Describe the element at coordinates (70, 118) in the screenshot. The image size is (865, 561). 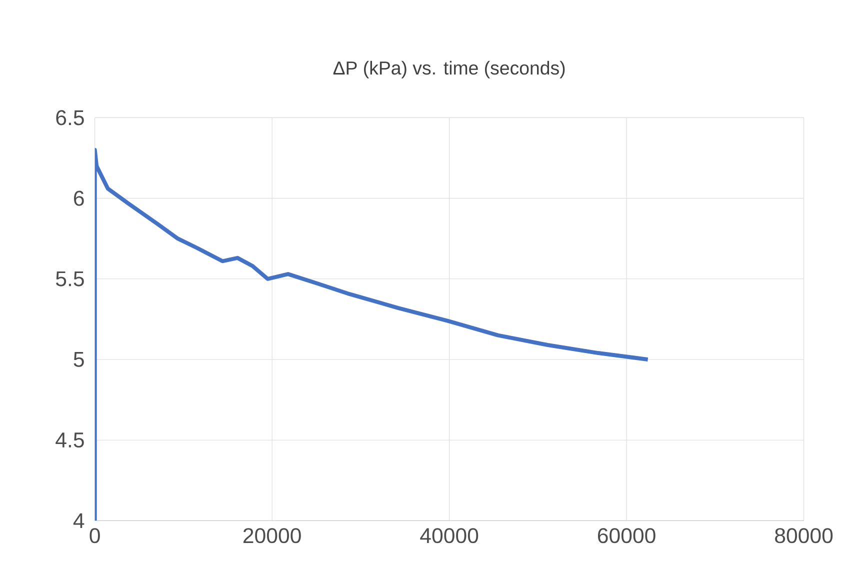
I see `y-tick-label: 6.5` at that location.